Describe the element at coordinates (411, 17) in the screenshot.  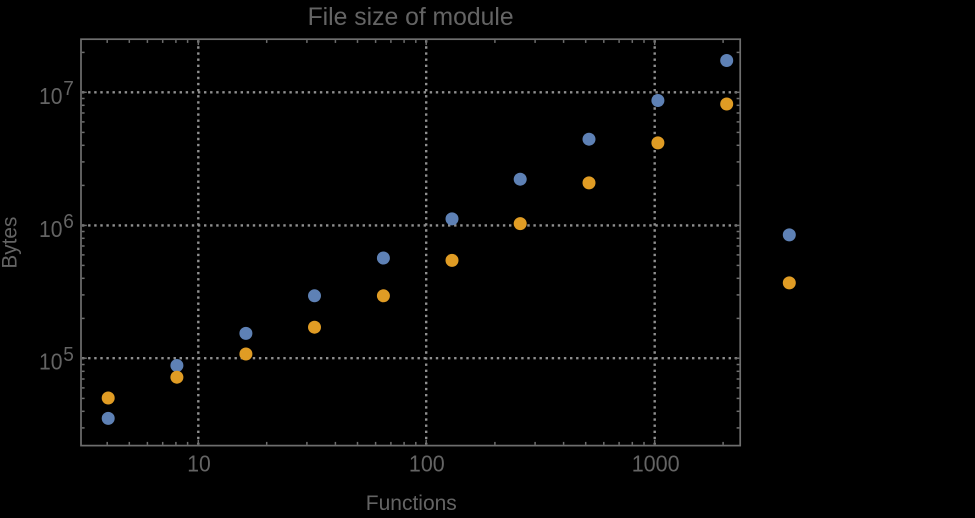
I see `svg-text: File size of module` at that location.